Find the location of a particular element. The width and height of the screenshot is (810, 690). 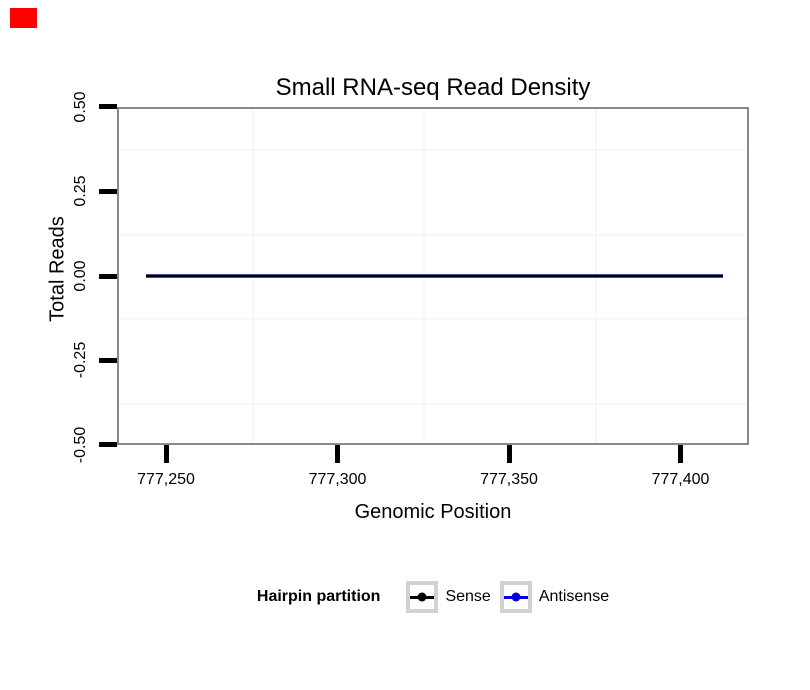

point-glyph-sense is located at coordinates (422, 597).